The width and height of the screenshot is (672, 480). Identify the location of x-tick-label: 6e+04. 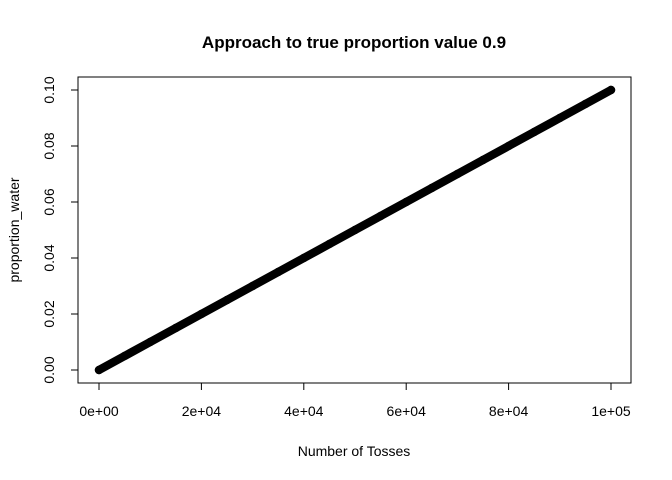
(407, 411).